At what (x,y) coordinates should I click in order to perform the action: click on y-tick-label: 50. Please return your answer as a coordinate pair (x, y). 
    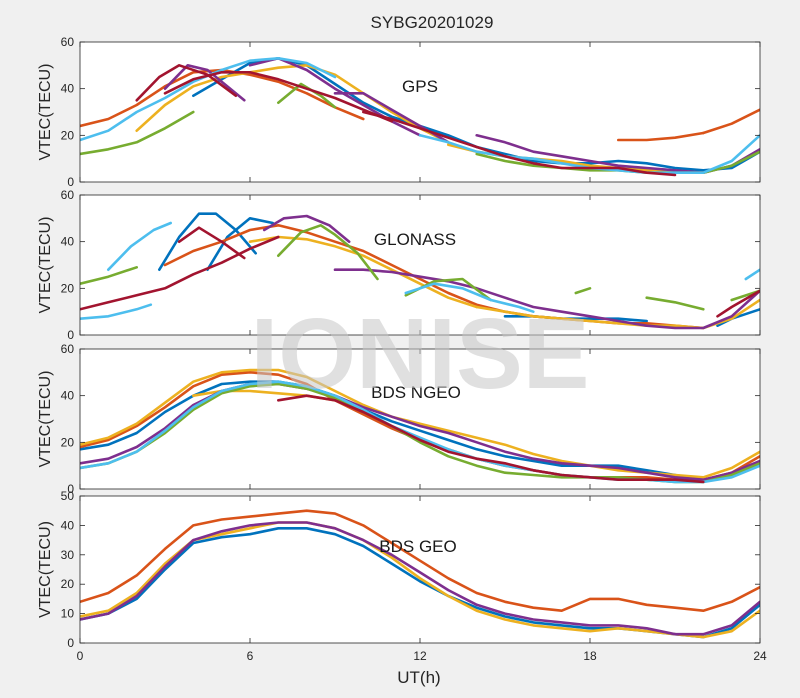
    Looking at the image, I should click on (68, 496).